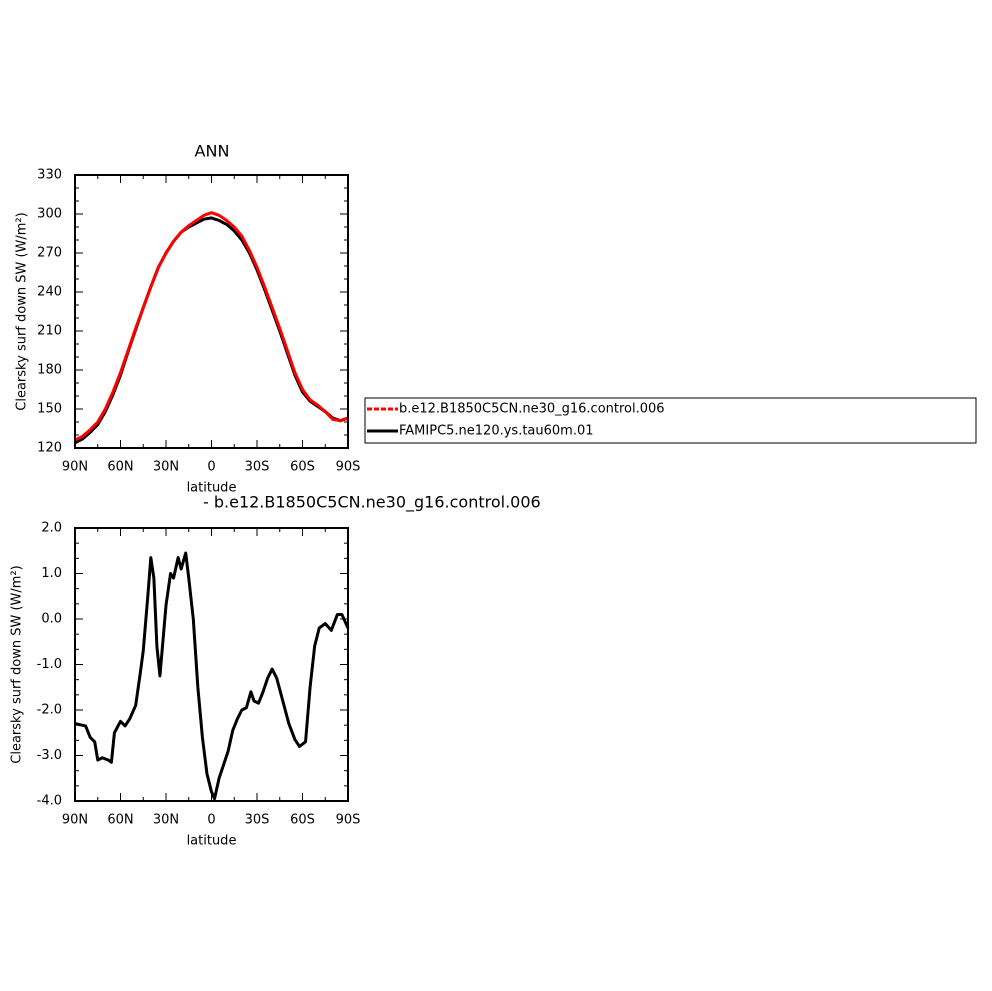 The width and height of the screenshot is (992, 991). Describe the element at coordinates (49, 292) in the screenshot. I see `y-tick-label: 240` at that location.